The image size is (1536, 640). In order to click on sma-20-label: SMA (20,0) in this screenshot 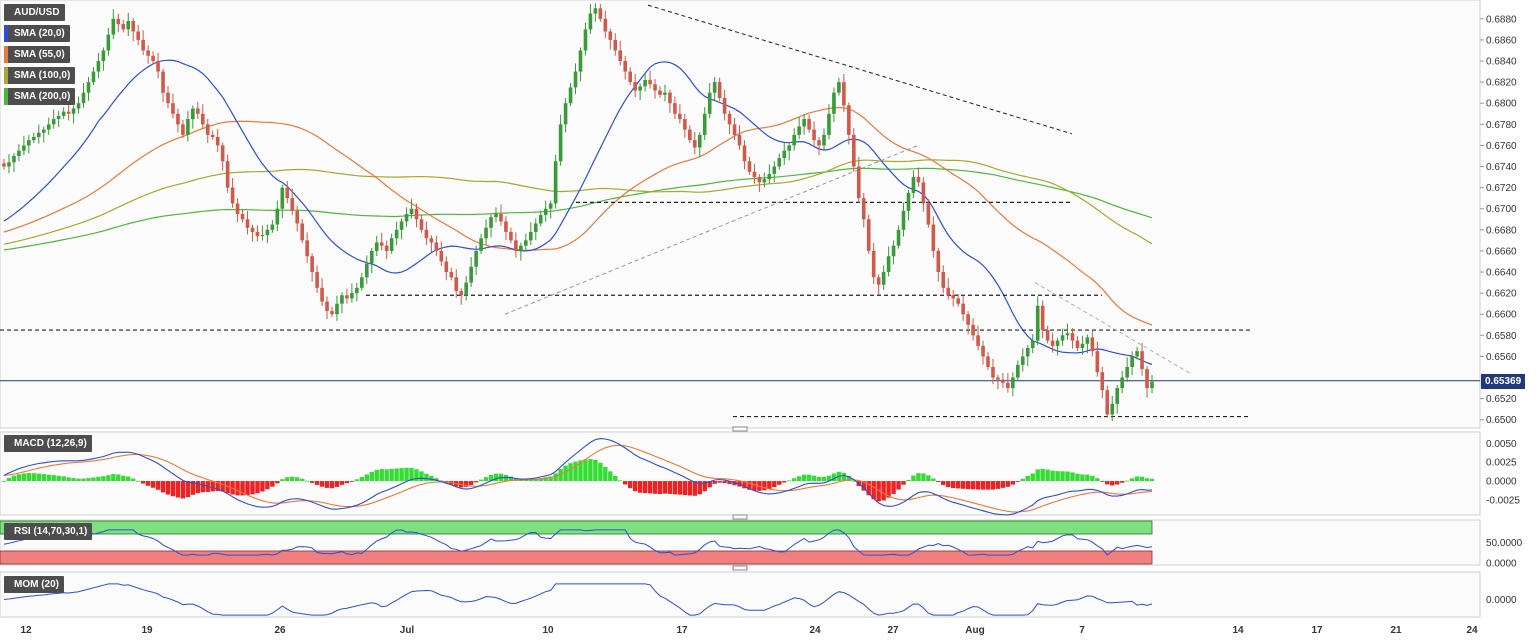, I will do `click(37, 33)`.